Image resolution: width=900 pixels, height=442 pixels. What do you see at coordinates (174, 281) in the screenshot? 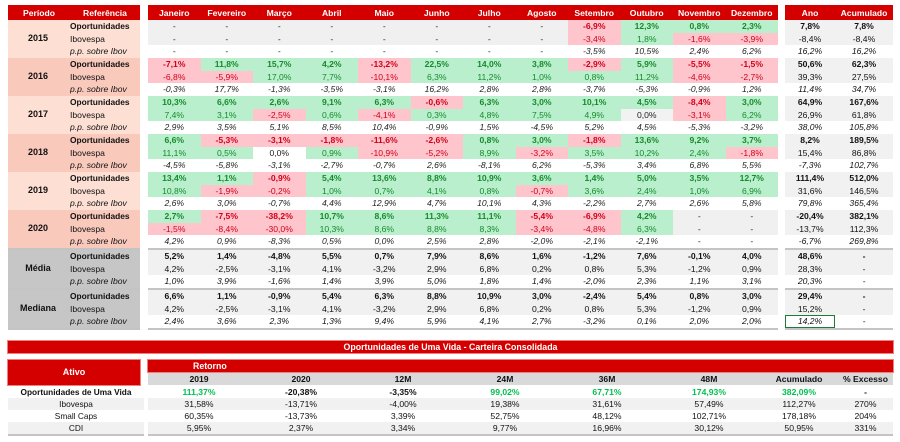
I see `value-cell: 1,0%` at bounding box center [174, 281].